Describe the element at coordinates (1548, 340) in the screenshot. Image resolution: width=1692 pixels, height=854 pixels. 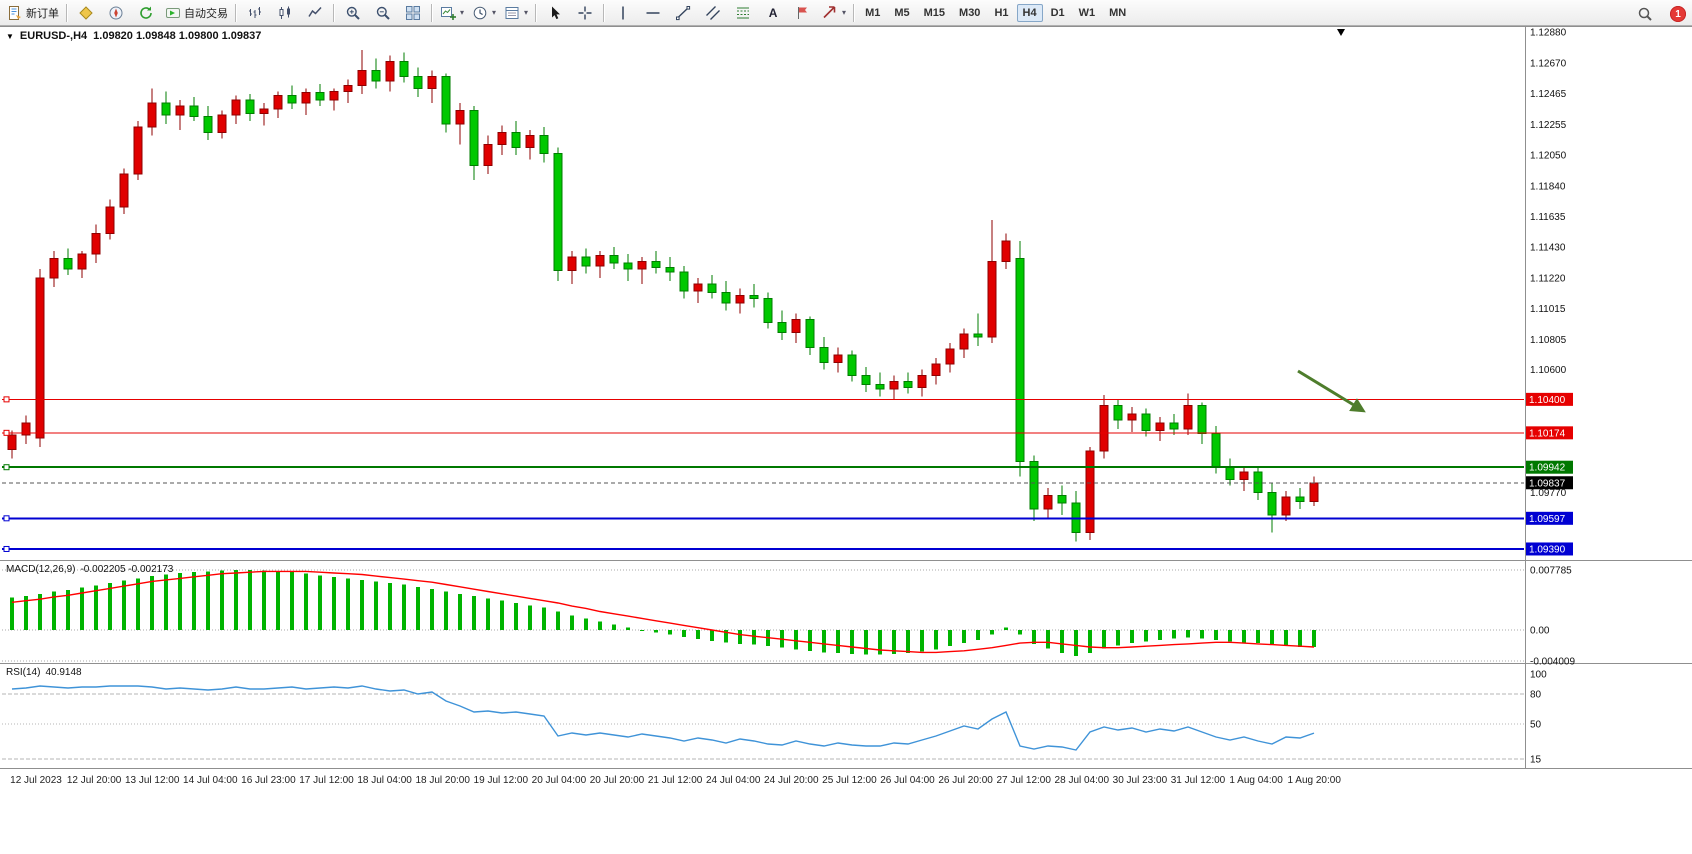
I see `price-axis-label: 1.10805` at that location.